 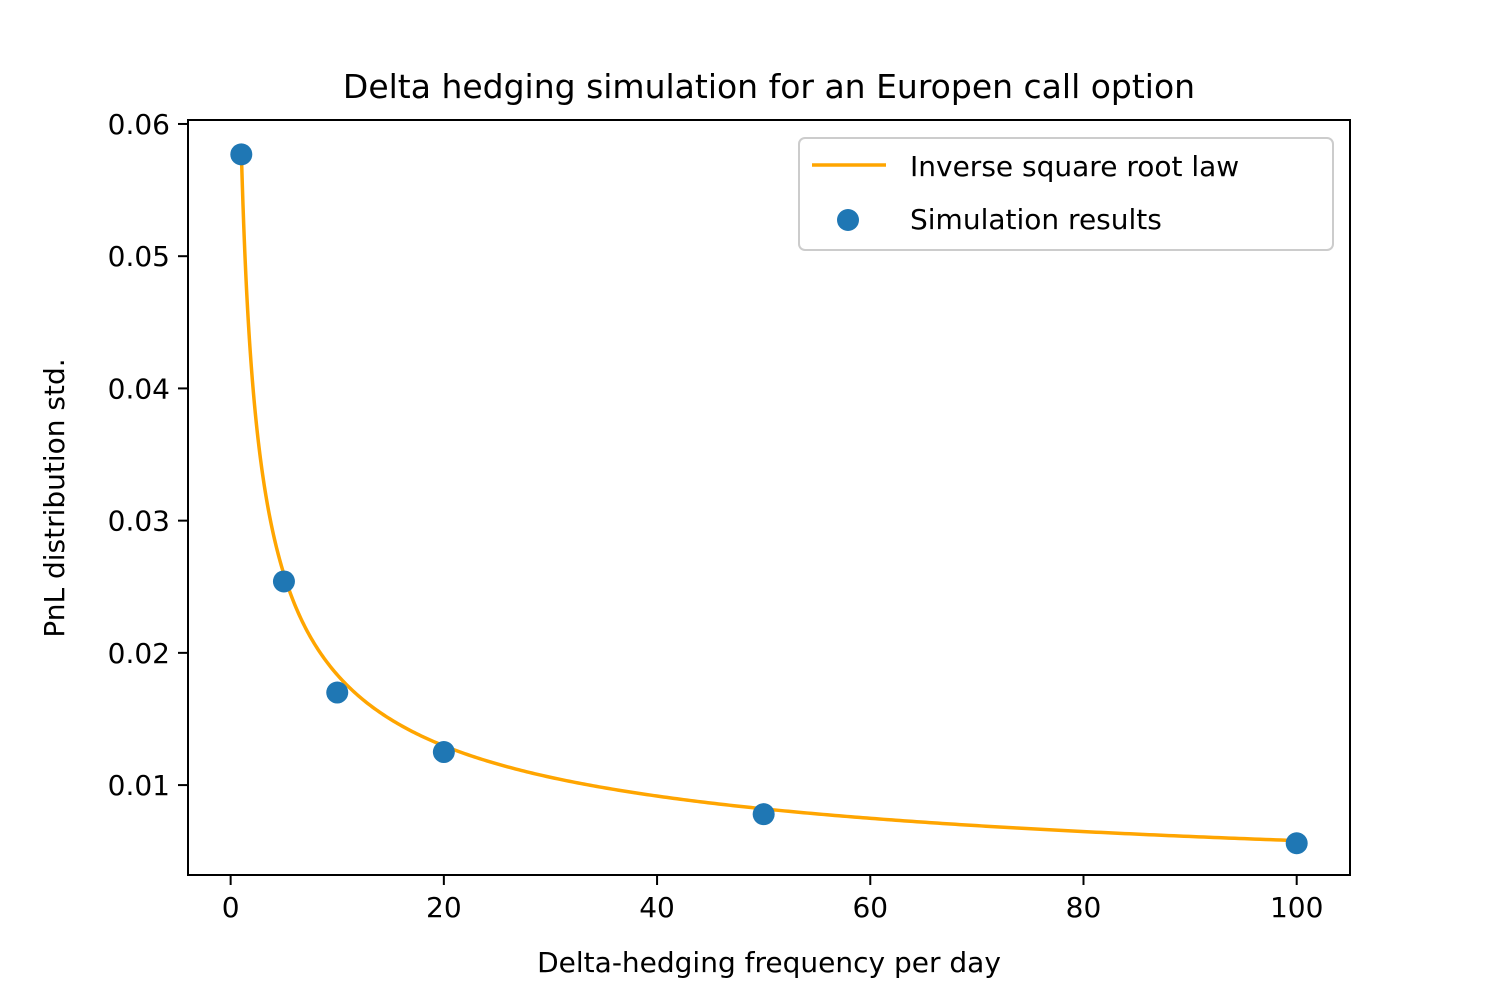 I want to click on y-tick-label: 0.05, so click(x=139, y=256).